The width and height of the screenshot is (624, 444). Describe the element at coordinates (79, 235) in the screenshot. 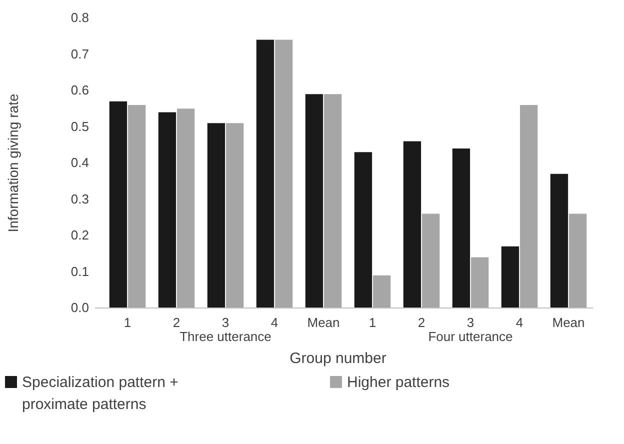

I see `y-tick-label: 0.2` at that location.